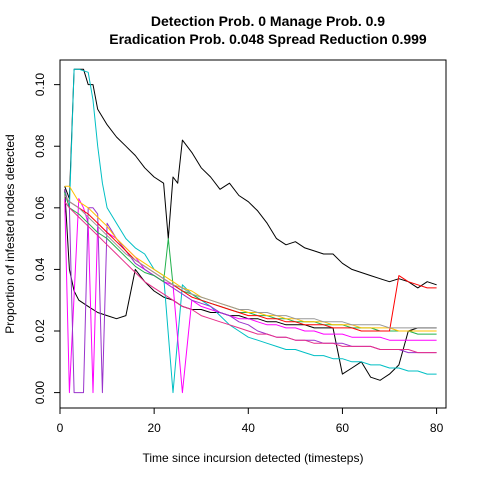 This screenshot has height=480, width=480. What do you see at coordinates (249, 428) in the screenshot?
I see `x-tick-label: 40` at bounding box center [249, 428].